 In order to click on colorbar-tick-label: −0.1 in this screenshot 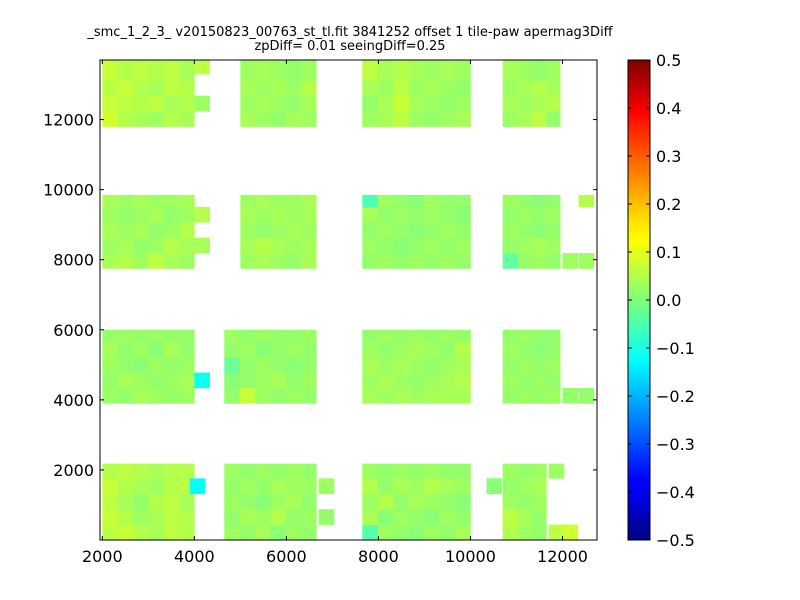, I will do `click(675, 348)`.